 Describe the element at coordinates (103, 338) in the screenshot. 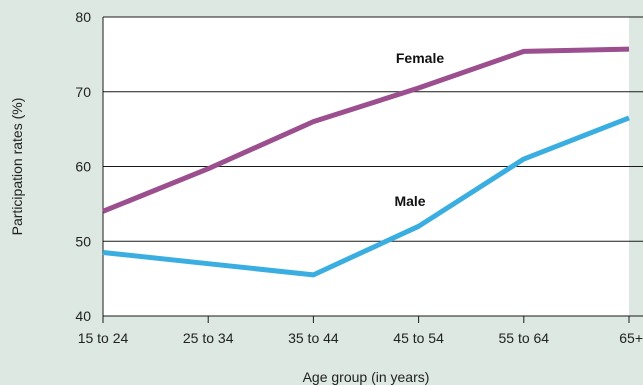

I see `x-tick-label: 15 to 24` at that location.